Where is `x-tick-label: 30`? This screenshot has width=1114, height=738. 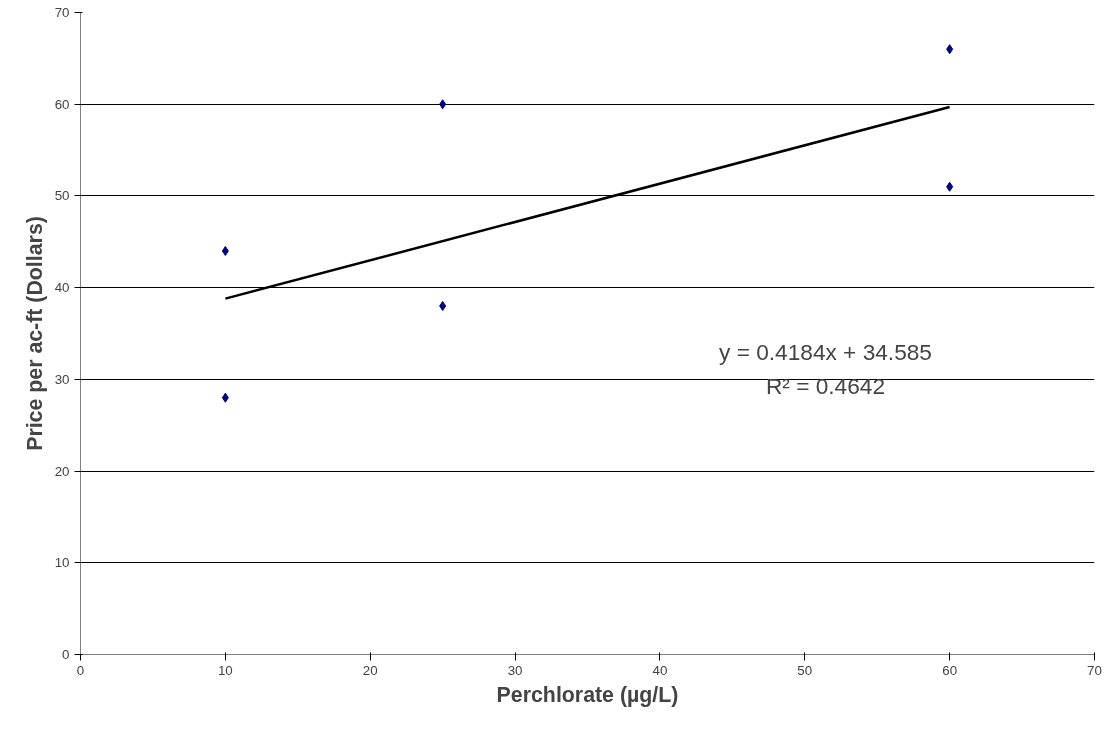 x-tick-label: 30 is located at coordinates (515, 670).